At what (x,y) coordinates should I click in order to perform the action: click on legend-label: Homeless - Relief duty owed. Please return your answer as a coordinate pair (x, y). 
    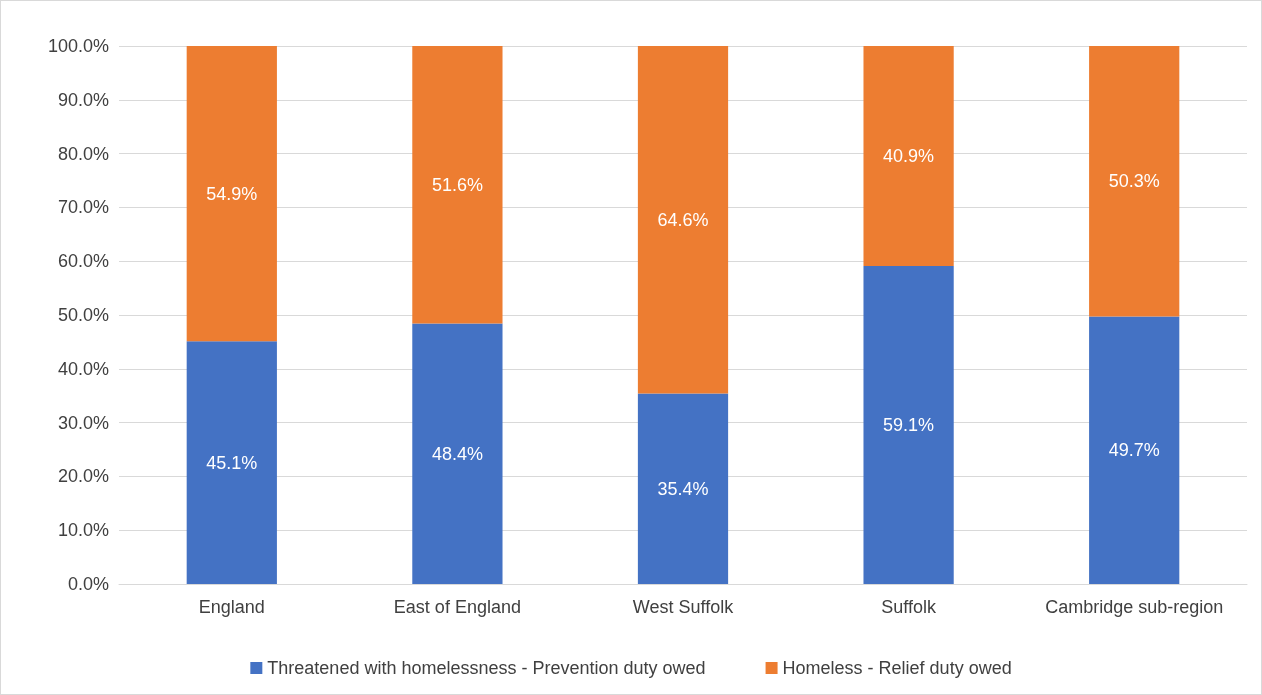
    Looking at the image, I should click on (897, 668).